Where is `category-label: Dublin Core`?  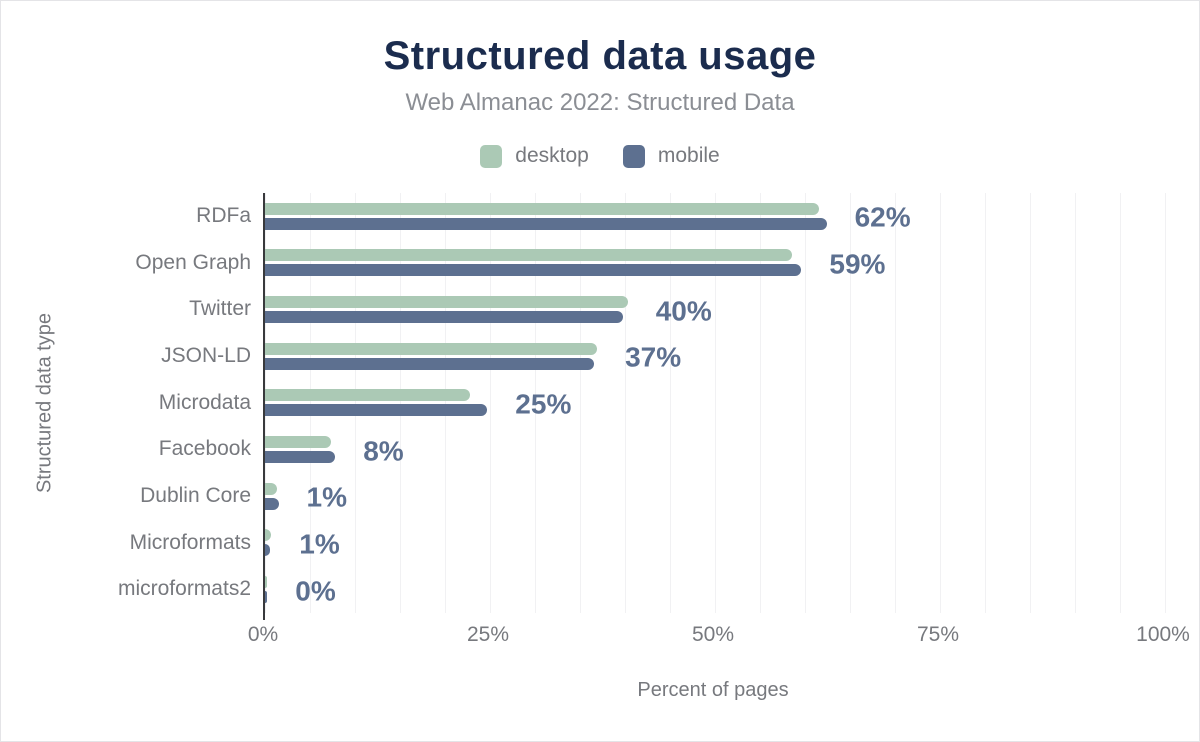
category-label: Dublin Core is located at coordinates (195, 495).